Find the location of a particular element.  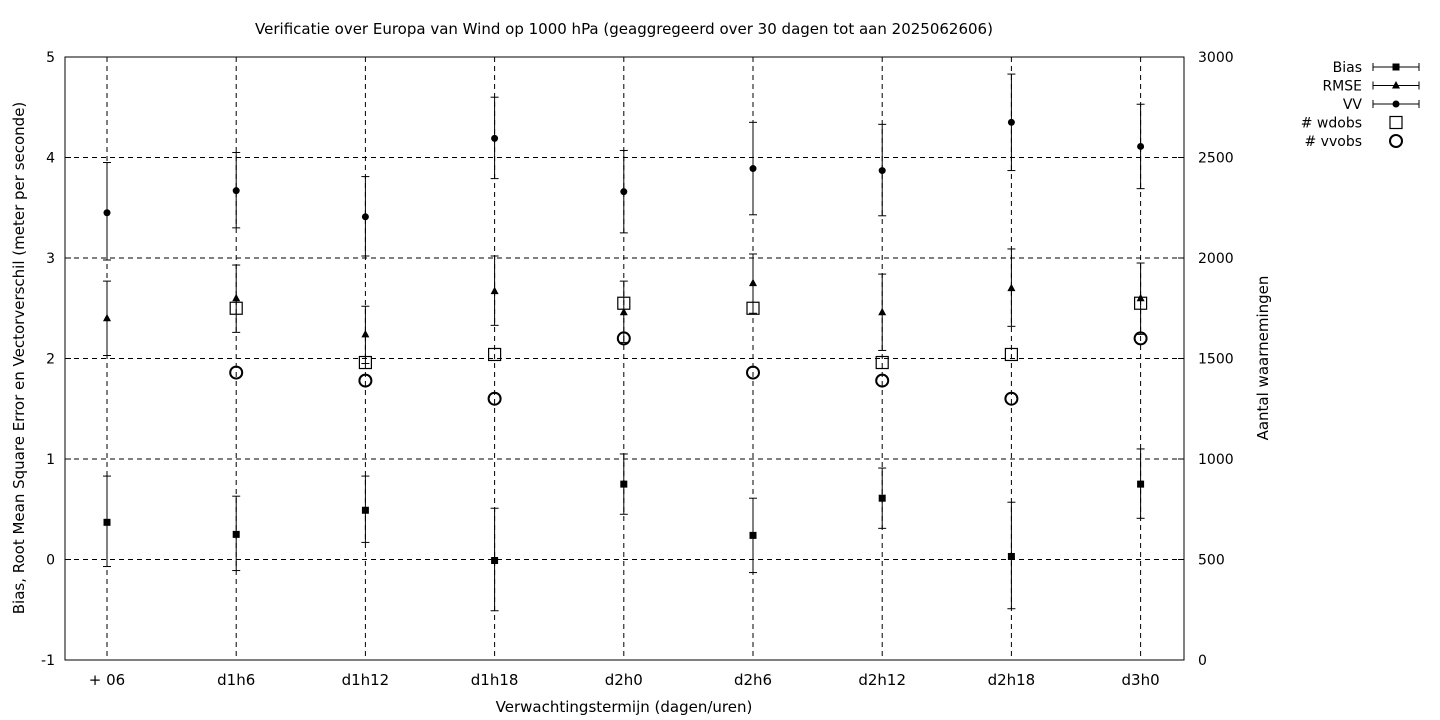

y2-tick-label: 500 is located at coordinates (1211, 561).